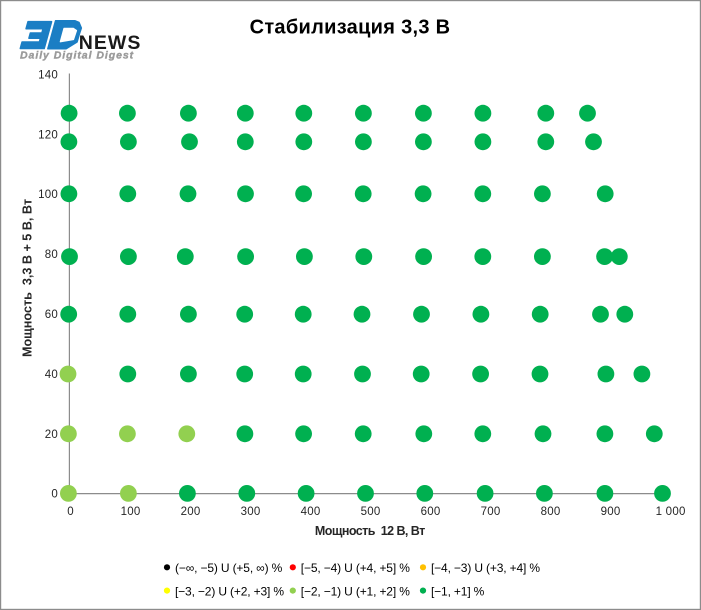  What do you see at coordinates (350, 28) in the screenshot?
I see `svg-text: Стабилизация 3,3 В` at bounding box center [350, 28].